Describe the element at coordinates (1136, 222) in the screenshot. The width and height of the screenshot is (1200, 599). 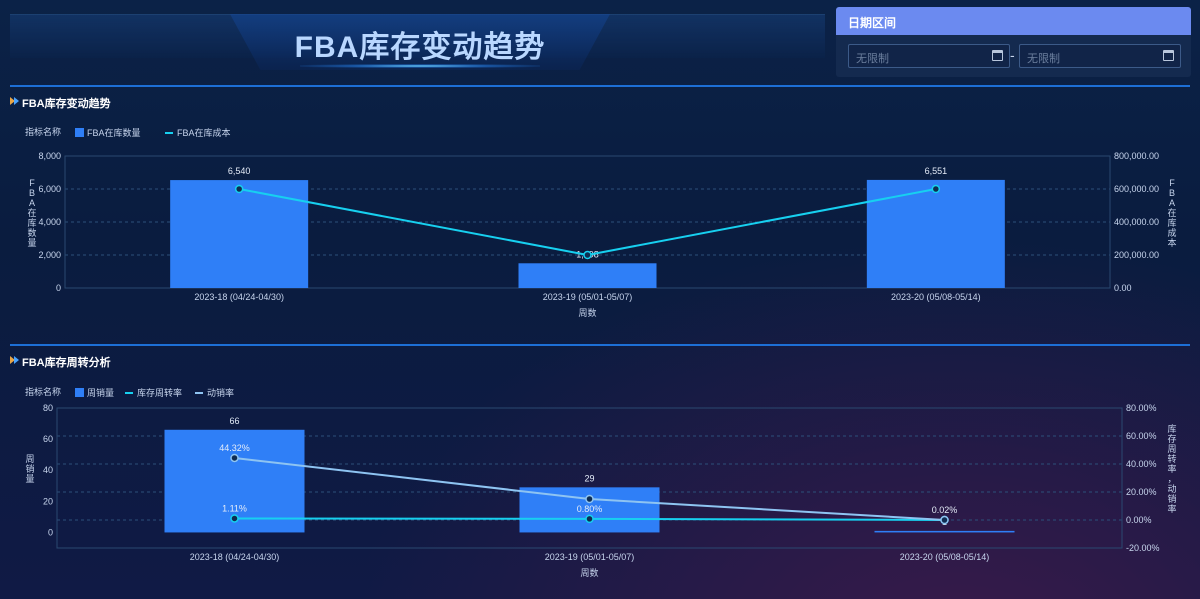
I see `y2-tick-label: 400,000.00` at that location.